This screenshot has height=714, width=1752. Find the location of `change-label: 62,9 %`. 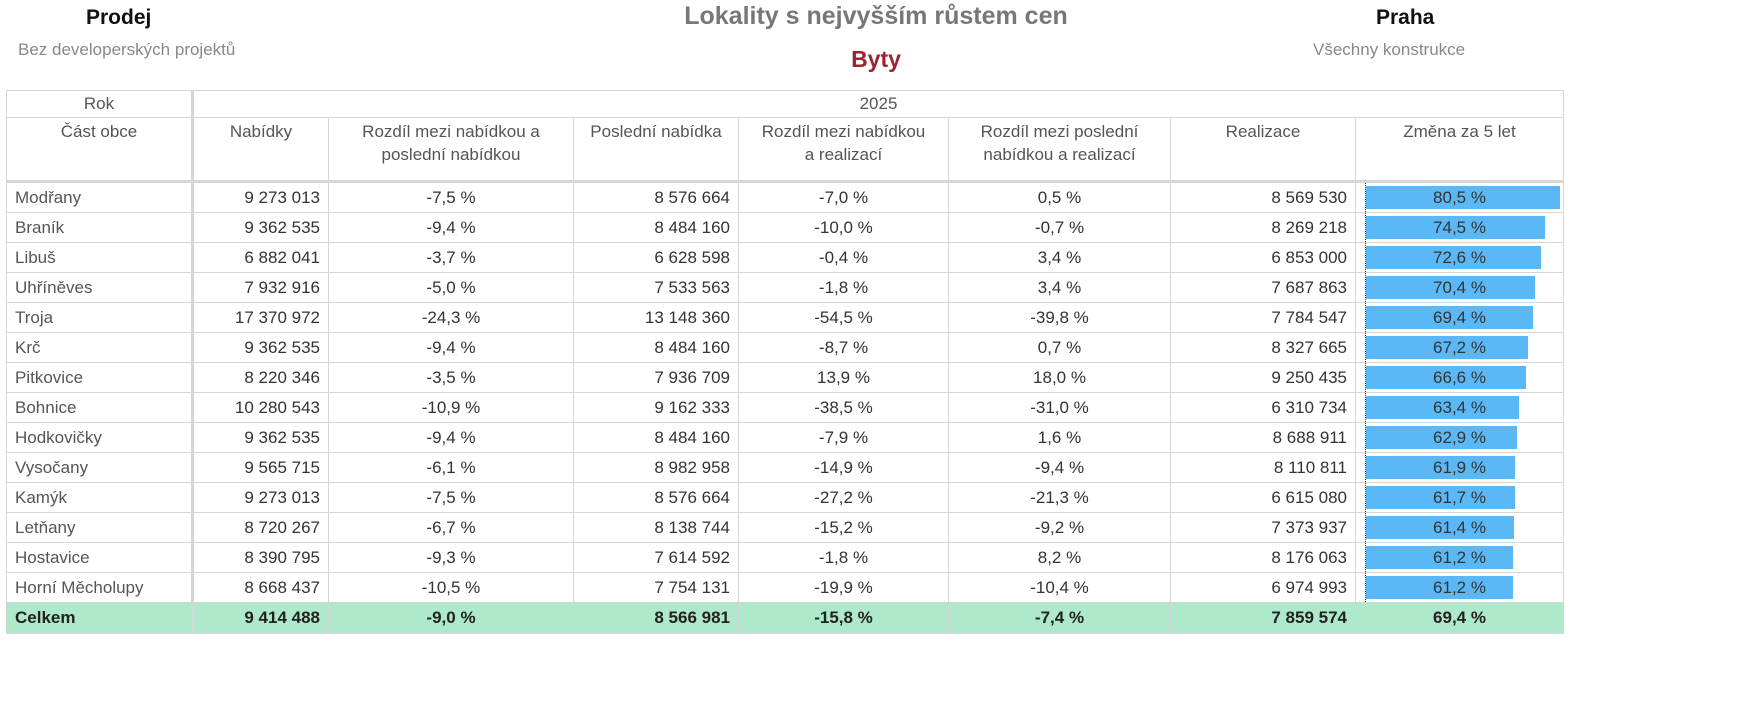

change-label: 62,9 % is located at coordinates (1459, 437).